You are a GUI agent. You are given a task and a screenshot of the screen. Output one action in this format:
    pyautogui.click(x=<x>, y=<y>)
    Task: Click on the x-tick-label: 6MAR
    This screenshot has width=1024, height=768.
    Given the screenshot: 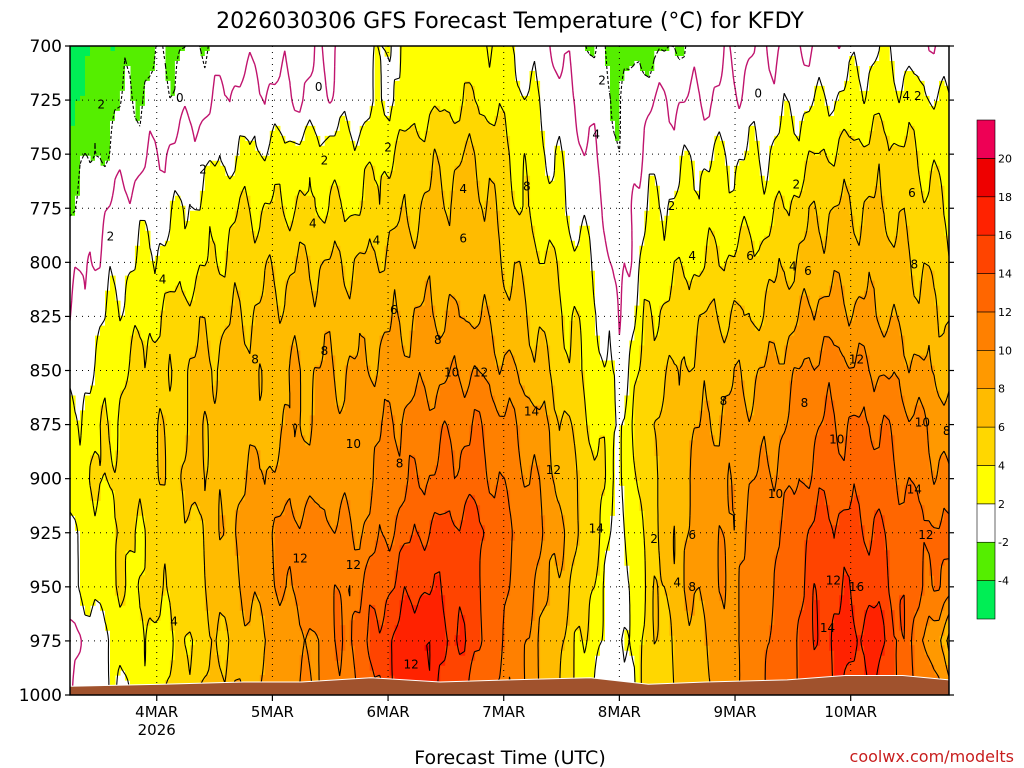 What is the action you would take?
    pyautogui.click(x=387, y=712)
    